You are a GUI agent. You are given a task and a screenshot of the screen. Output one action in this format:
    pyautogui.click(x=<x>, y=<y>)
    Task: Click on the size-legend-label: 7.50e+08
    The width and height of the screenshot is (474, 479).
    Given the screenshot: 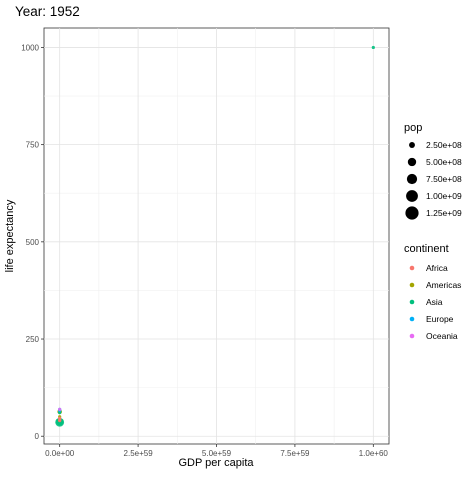 What is the action you would take?
    pyautogui.click(x=444, y=179)
    